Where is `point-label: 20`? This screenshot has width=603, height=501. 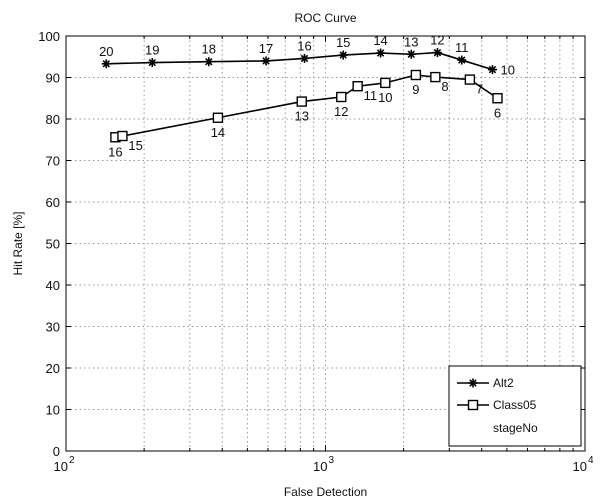
point-label: 20 is located at coordinates (106, 51).